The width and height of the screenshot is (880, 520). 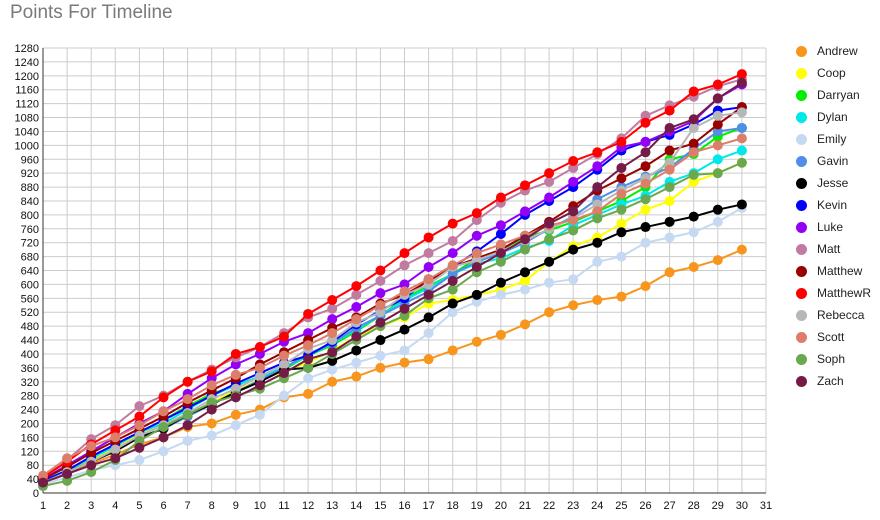 I want to click on legend-label: Gavin, so click(x=833, y=161).